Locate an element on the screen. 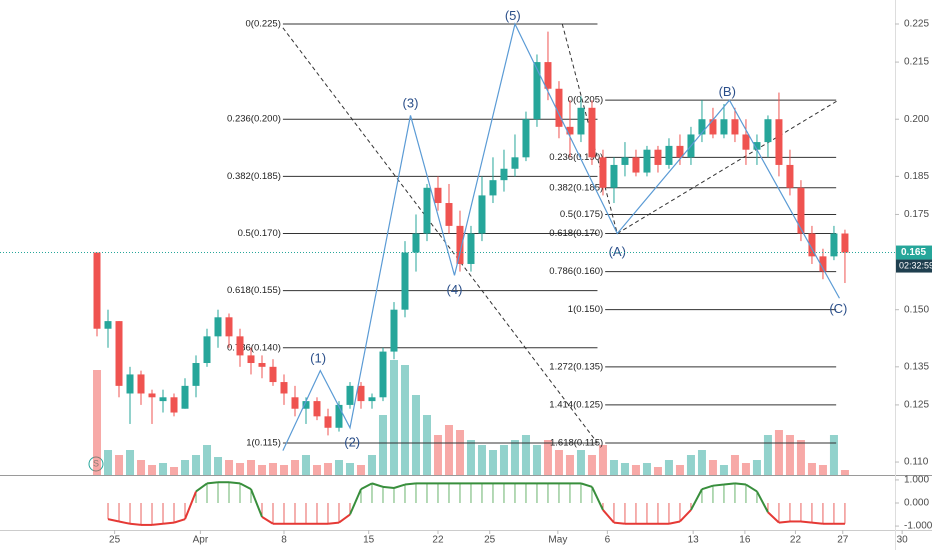  fib-label: 1.618(0.115) is located at coordinates (576, 443).